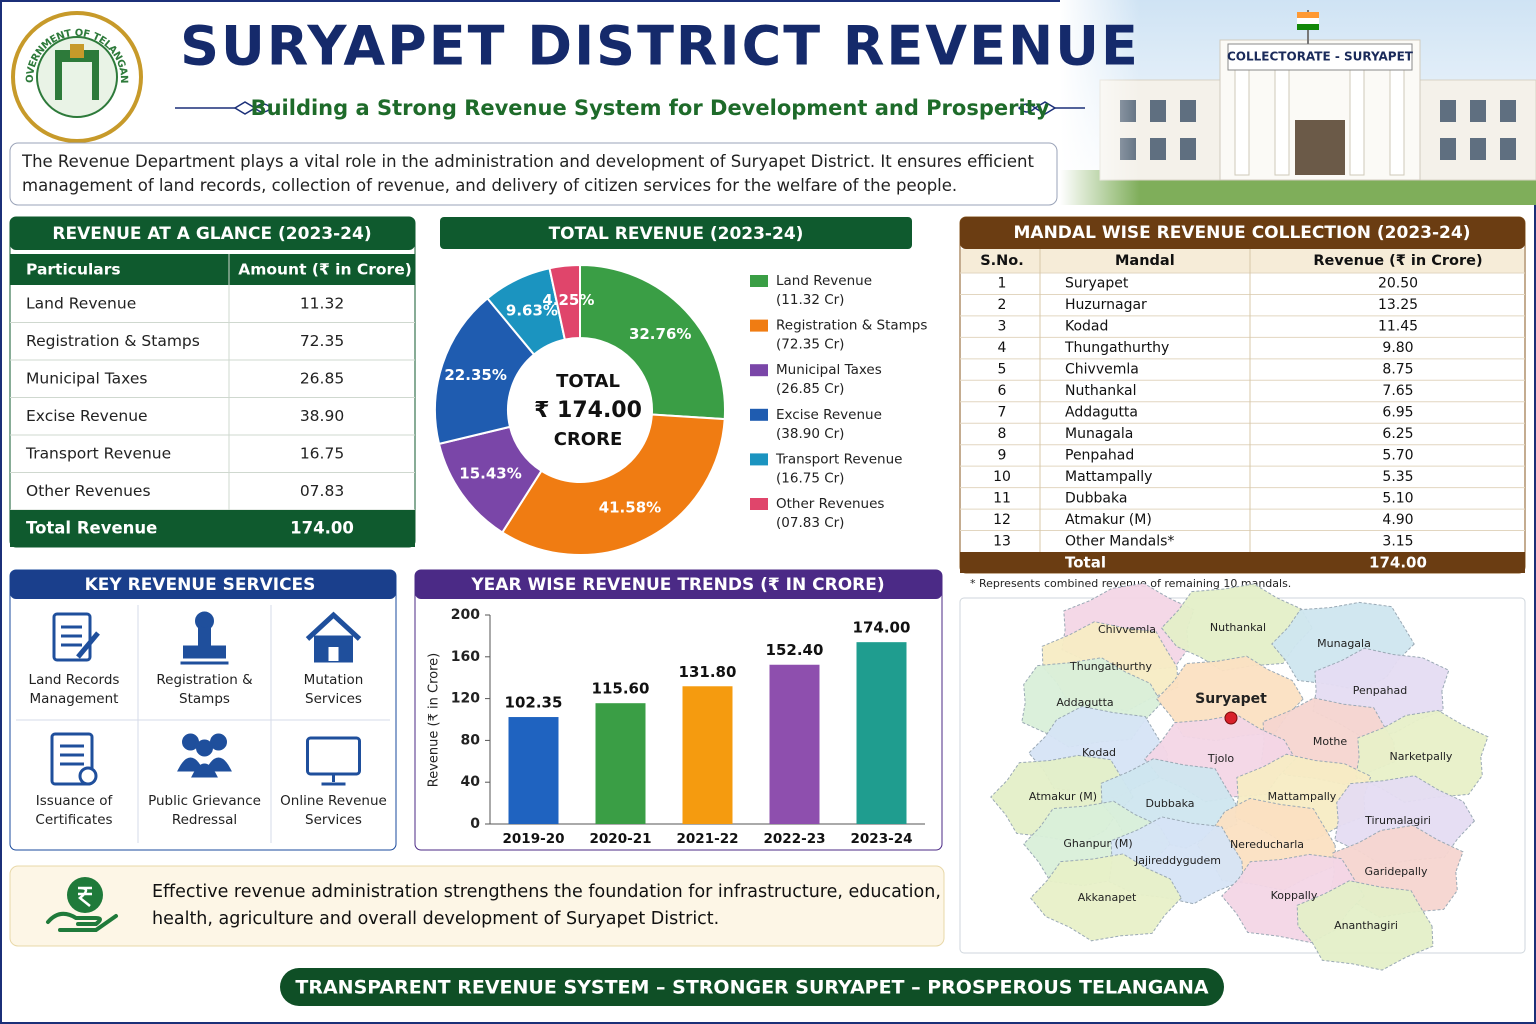 The image size is (1536, 1024). Describe the element at coordinates (1101, 413) in the screenshot. I see `mandal-cell: Addagutta` at that location.